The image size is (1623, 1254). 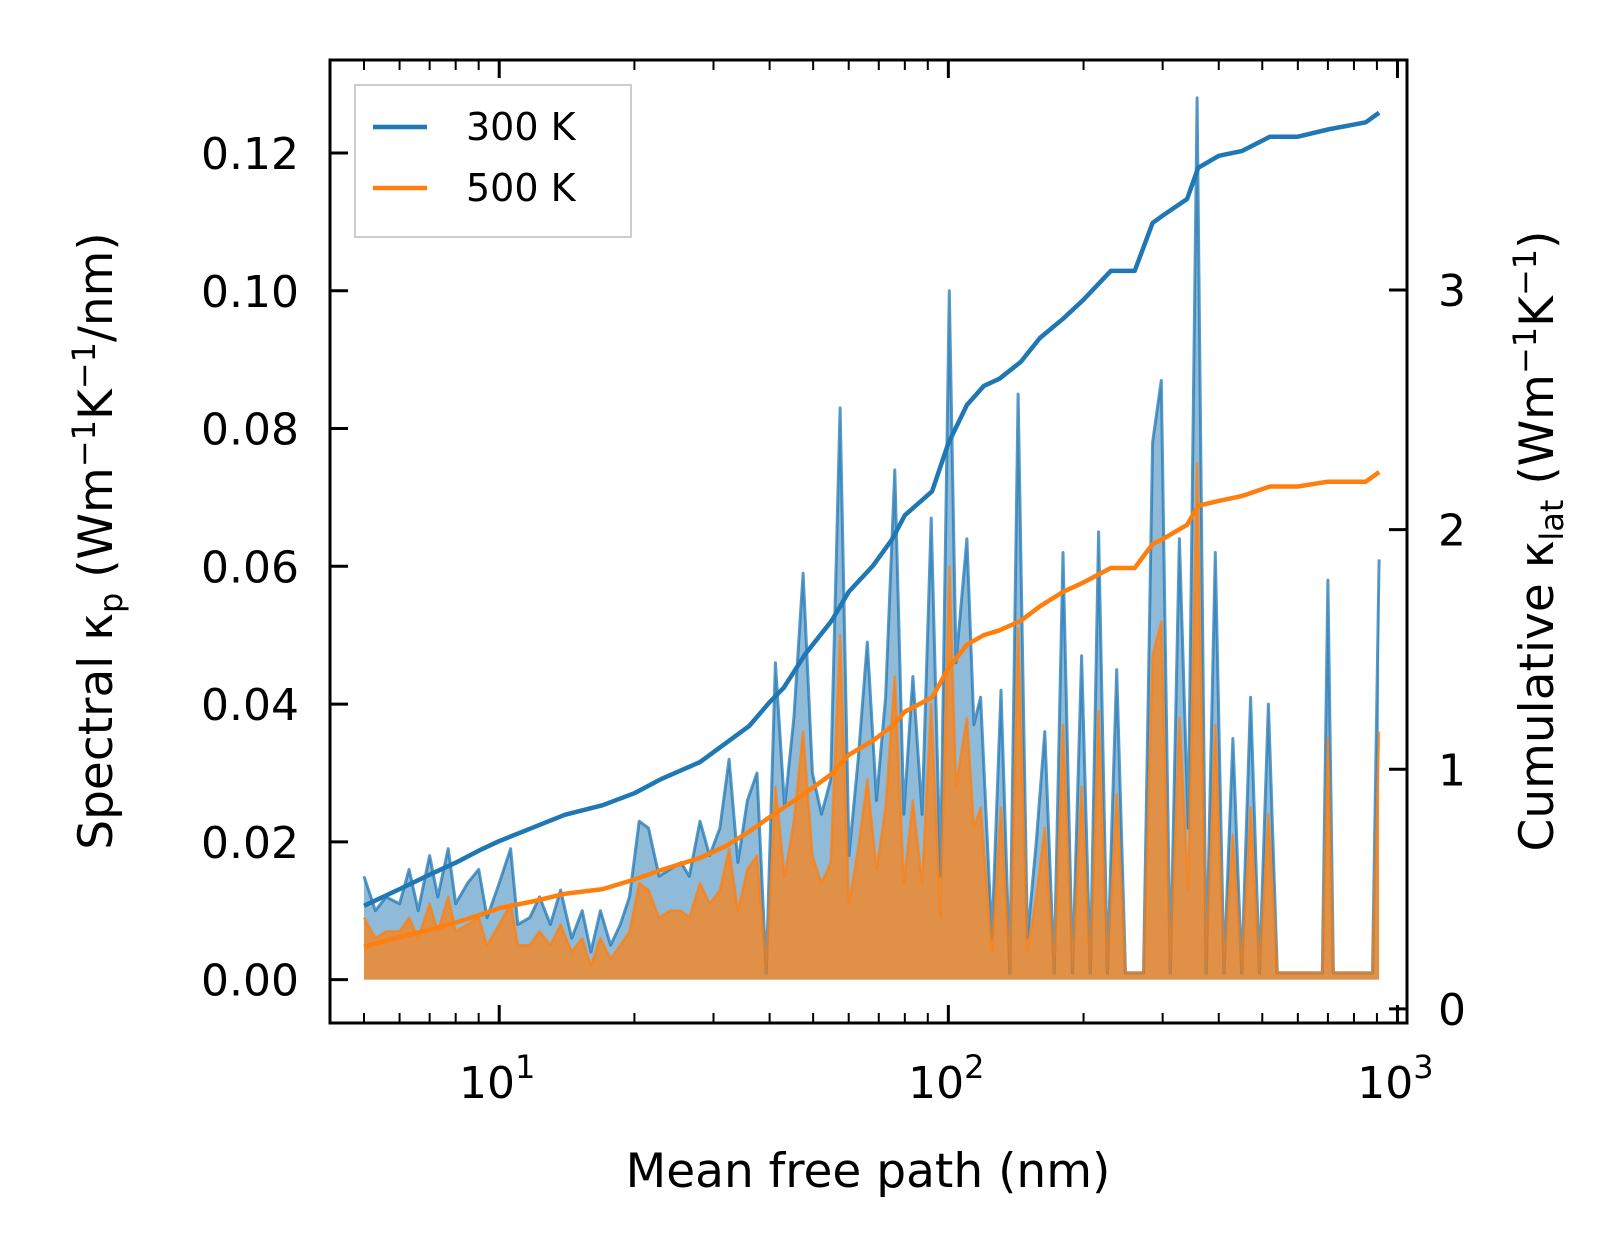 I want to click on x-tick-label: 10³, so click(x=1395, y=1078).